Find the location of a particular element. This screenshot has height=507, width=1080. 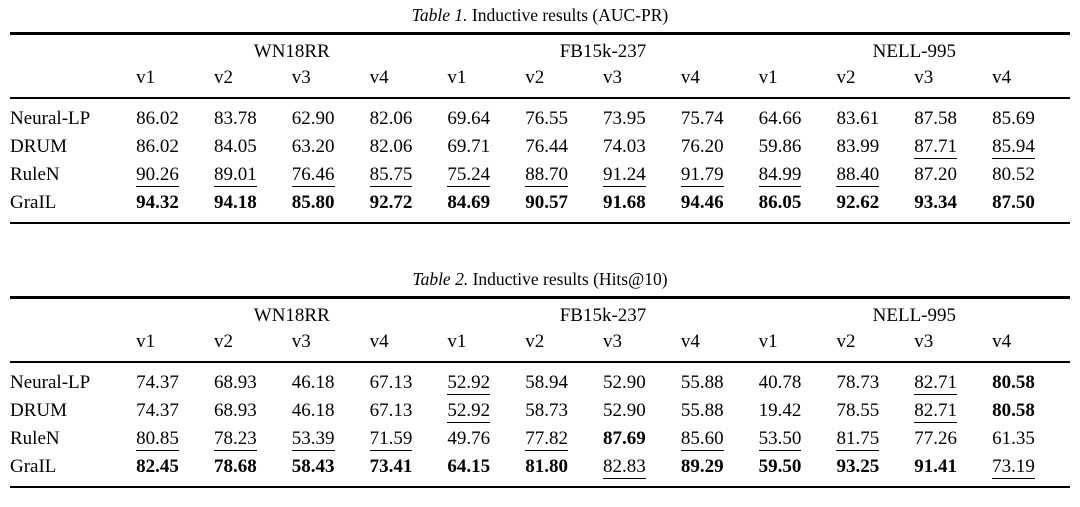

metric-cell: 93.25 is located at coordinates (858, 466).